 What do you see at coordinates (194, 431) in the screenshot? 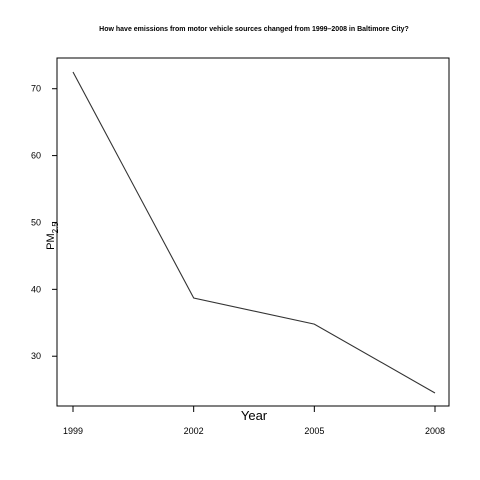
I see `x-tick-label: 2002` at bounding box center [194, 431].